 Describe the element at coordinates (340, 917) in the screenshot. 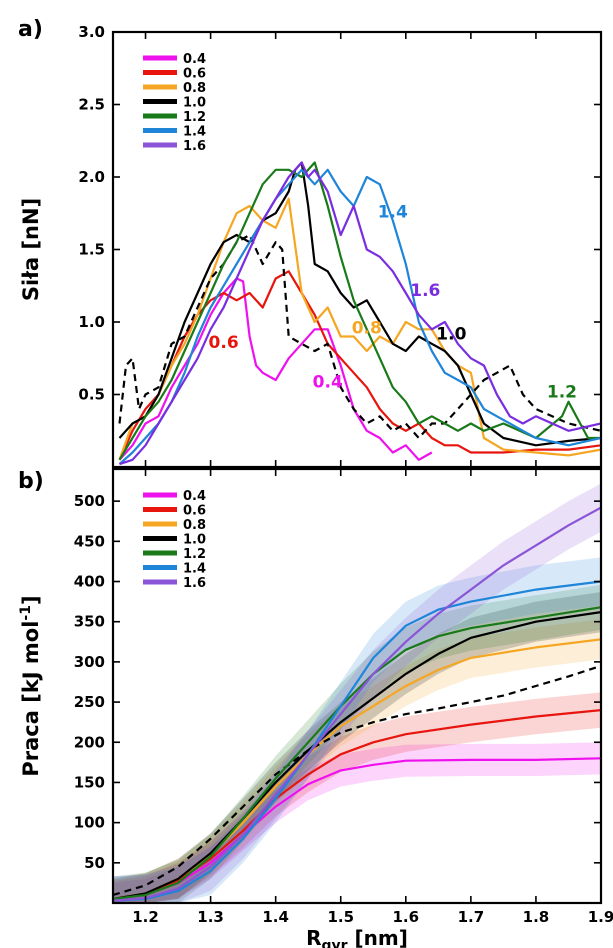

I see `x-tick-label: 1.5` at that location.